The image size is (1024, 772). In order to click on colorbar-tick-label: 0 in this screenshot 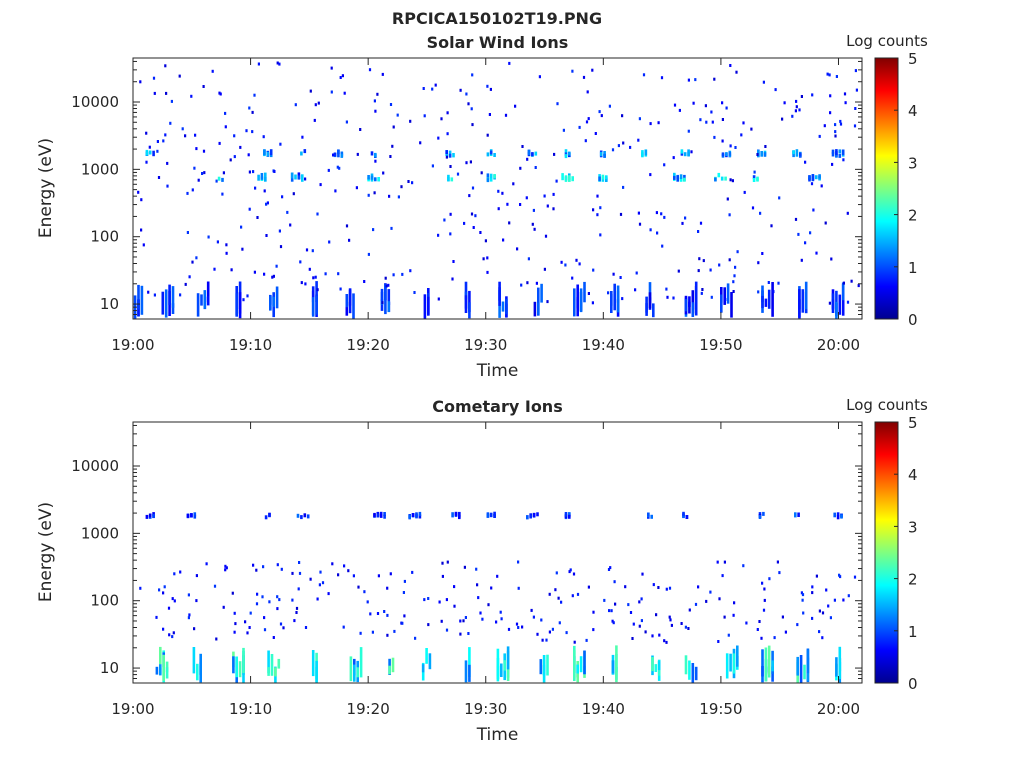, I will do `click(913, 684)`.